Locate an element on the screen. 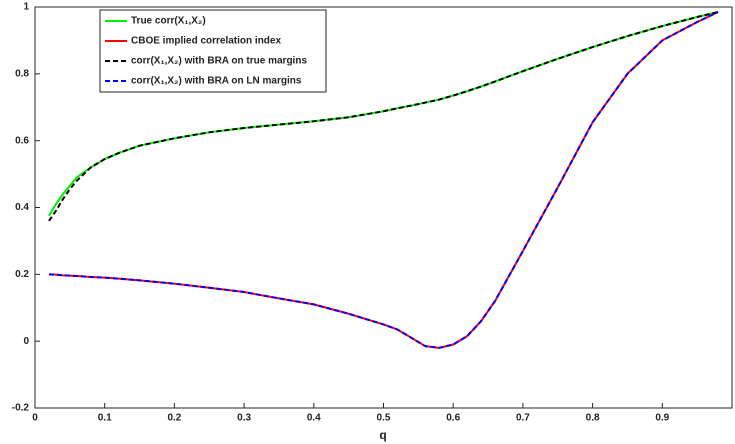 This screenshot has width=735, height=444. y-tick-label: 0 is located at coordinates (26, 341).